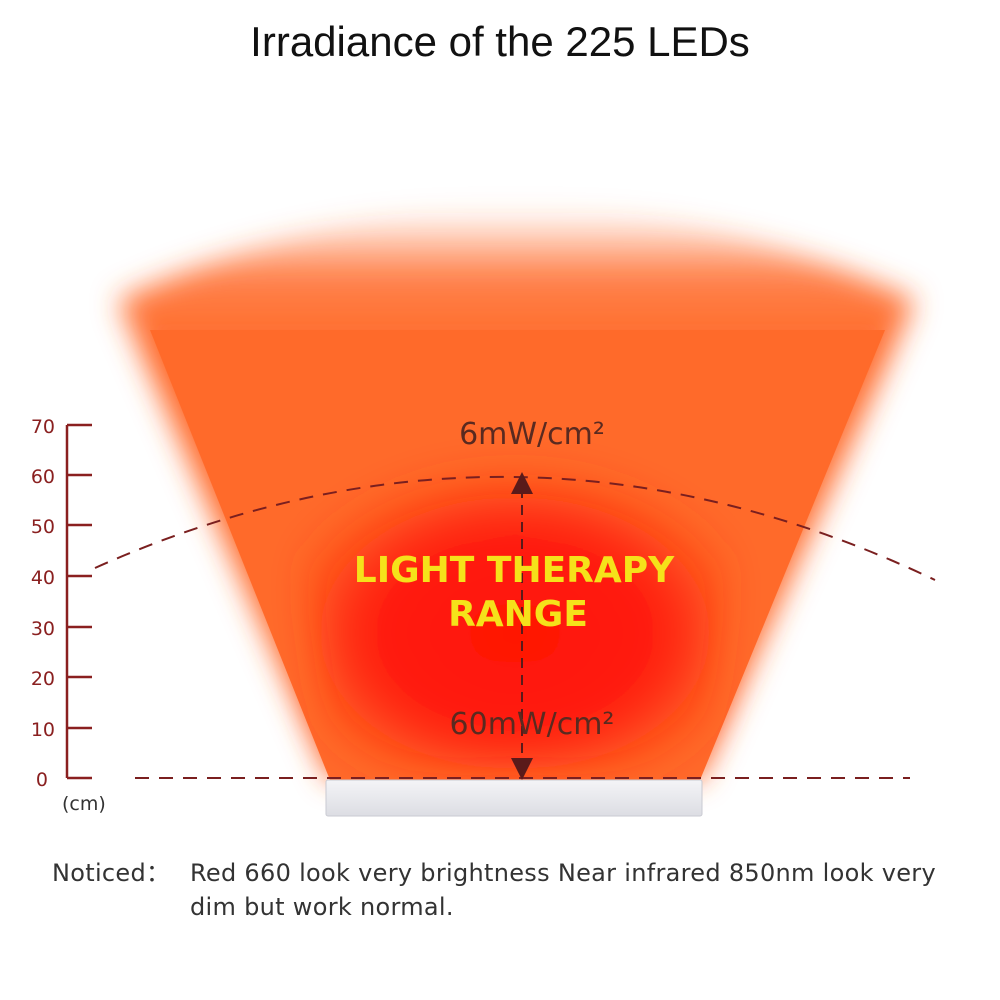 The image size is (1000, 1000). Describe the element at coordinates (43, 527) in the screenshot. I see `tick-label-50: 50` at that location.